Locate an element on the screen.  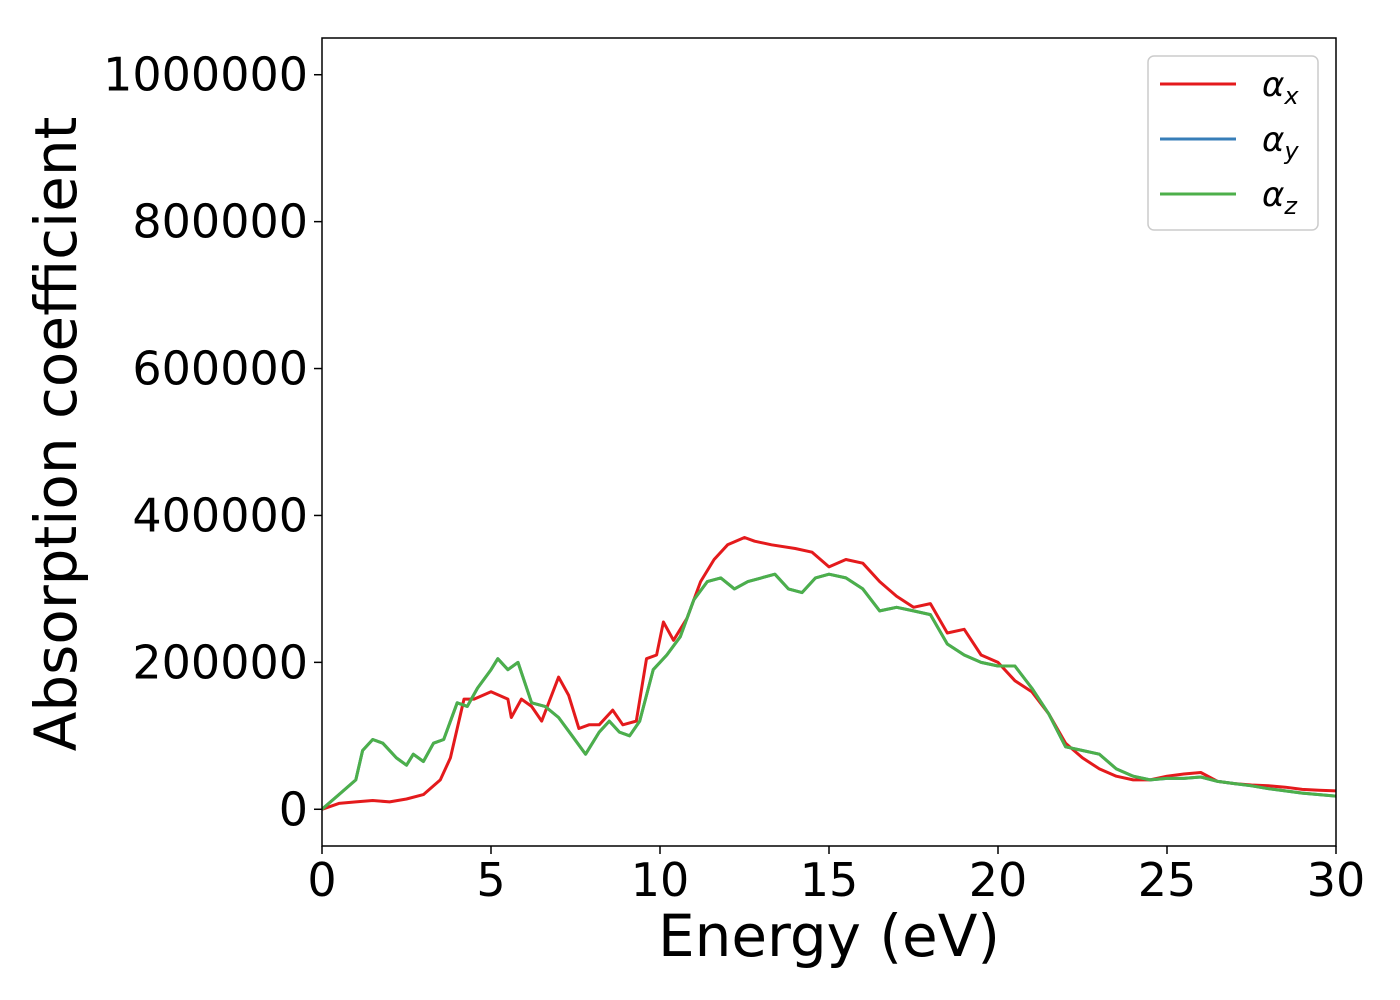
legend-box is located at coordinates (1233, 143).